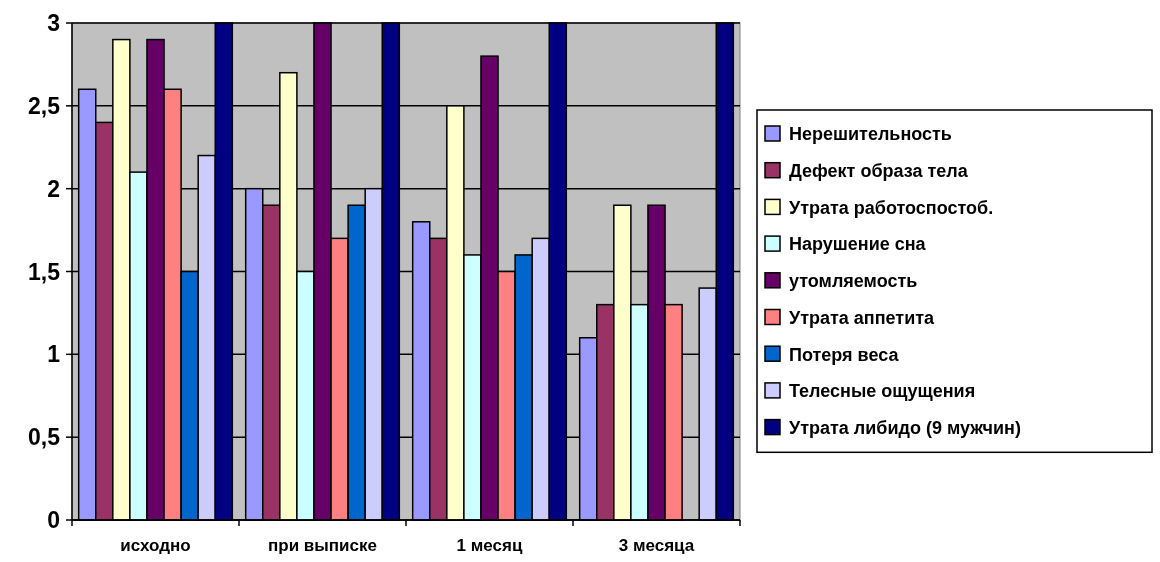 The height and width of the screenshot is (562, 1160). I want to click on legend-label: Утрата аппетита, so click(862, 317).